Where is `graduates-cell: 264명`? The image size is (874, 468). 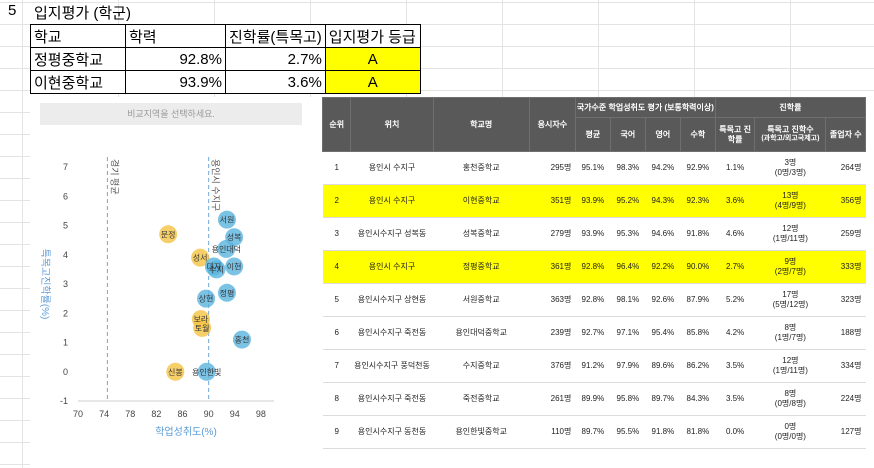
graduates-cell: 264명 is located at coordinates (845, 168).